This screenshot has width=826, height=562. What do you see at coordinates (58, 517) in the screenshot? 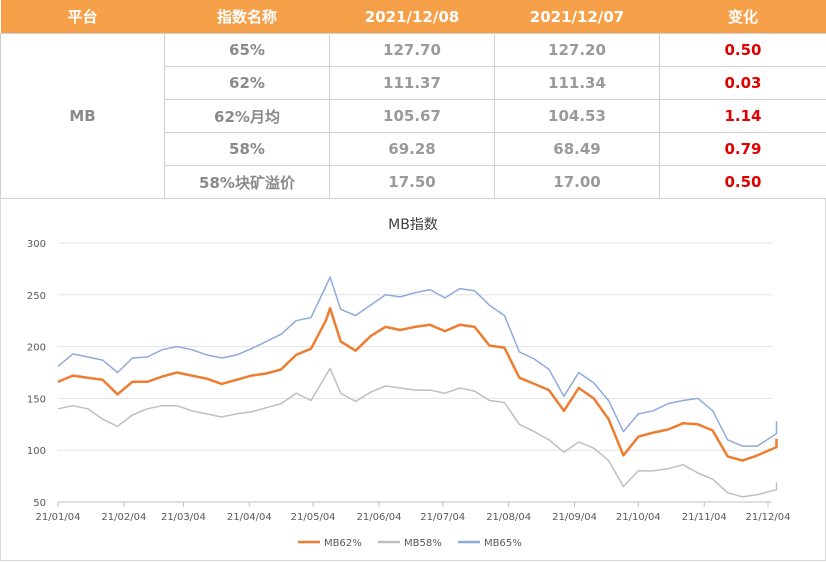
I see `x-tick-label: 21/01/04` at bounding box center [58, 517].